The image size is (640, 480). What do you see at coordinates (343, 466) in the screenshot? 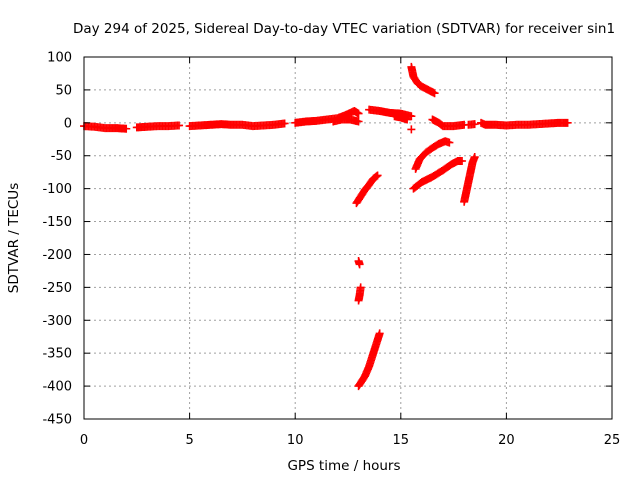
I see `x-axis-title: GPS time / hours` at bounding box center [343, 466].